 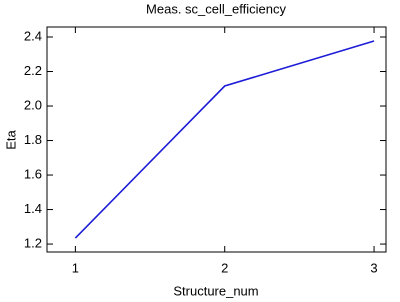 What do you see at coordinates (33, 208) in the screenshot?
I see `y-tick-label: 1.4` at bounding box center [33, 208].